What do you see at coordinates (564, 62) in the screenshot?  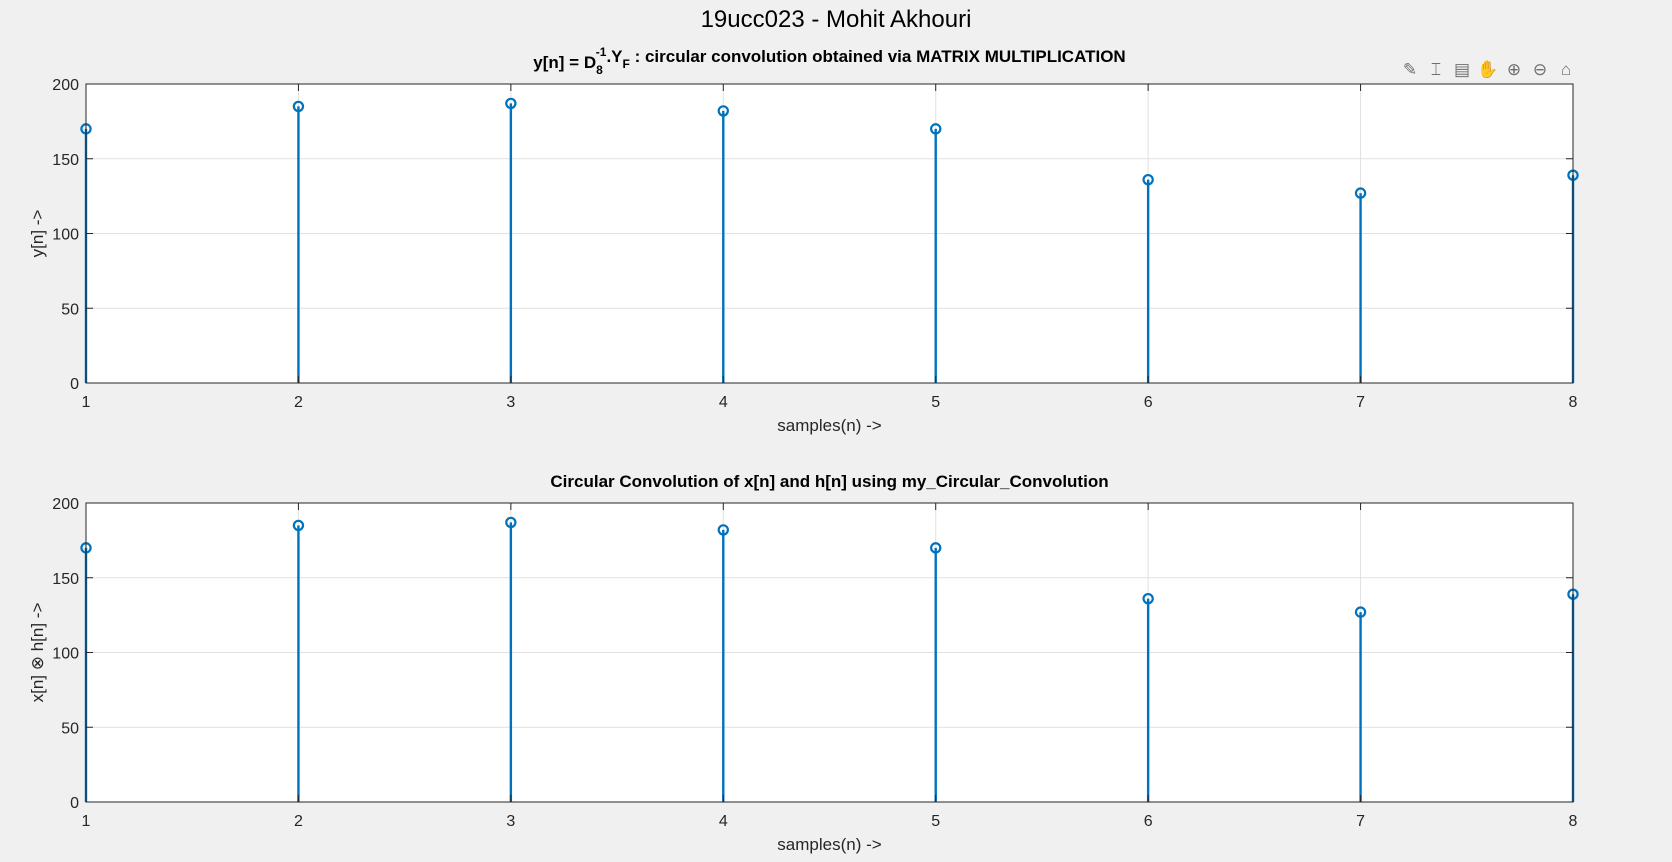 I see `title-part-main: y[n] = D` at bounding box center [564, 62].